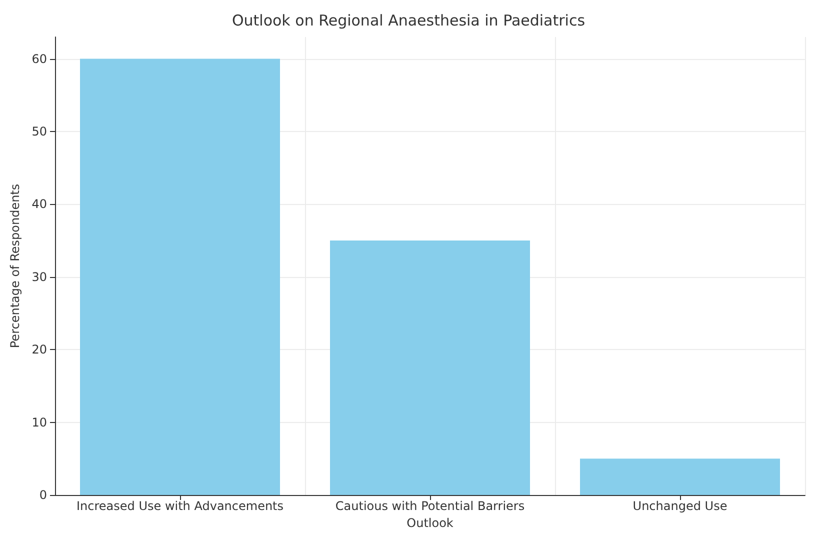  I want to click on y-tick-label: 10, so click(39, 422).